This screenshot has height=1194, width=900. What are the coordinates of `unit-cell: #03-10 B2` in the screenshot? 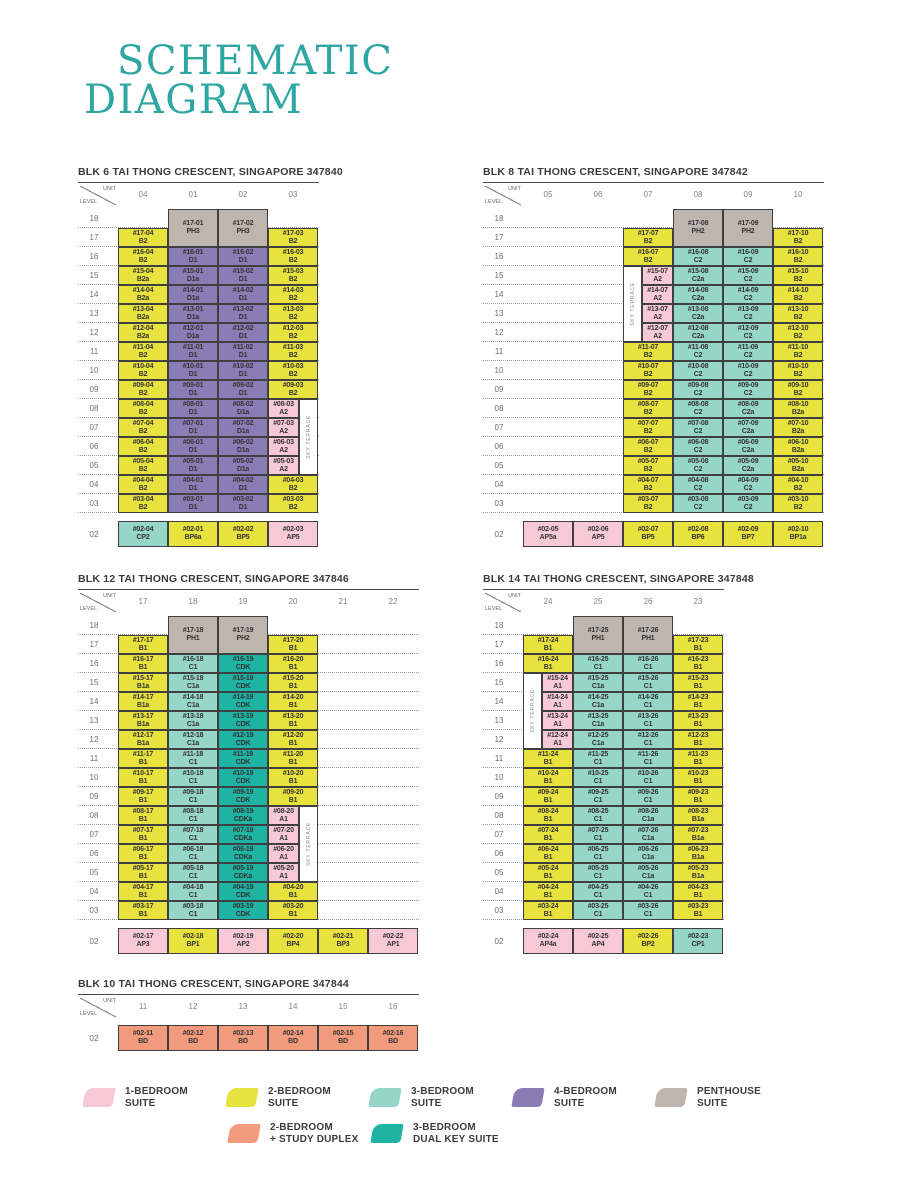 It's located at (798, 503).